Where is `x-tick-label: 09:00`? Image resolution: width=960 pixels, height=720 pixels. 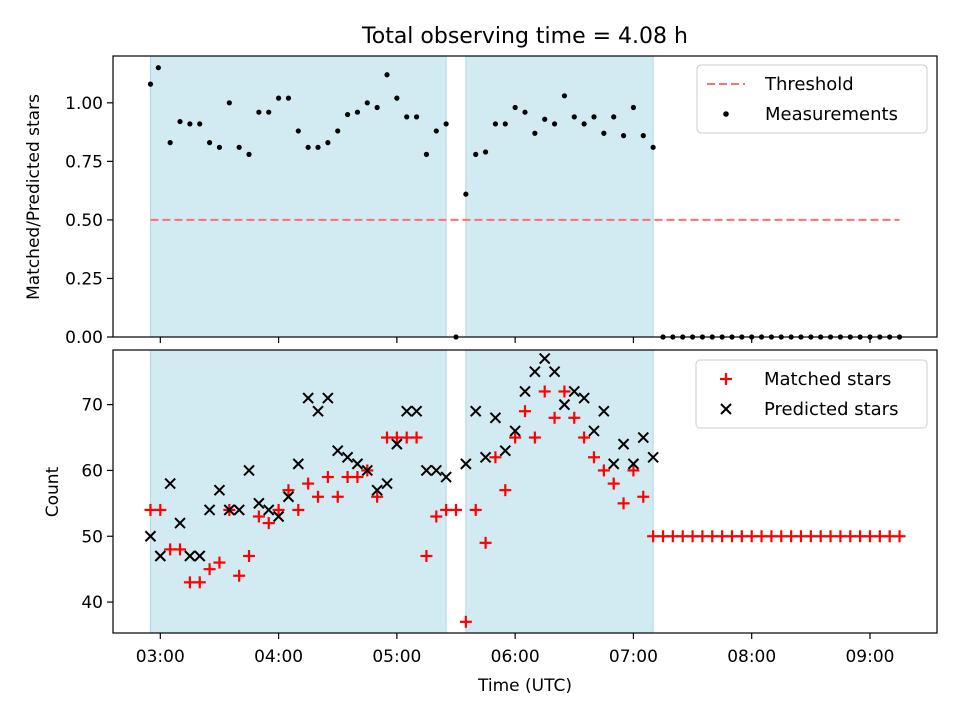 x-tick-label: 09:00 is located at coordinates (869, 657).